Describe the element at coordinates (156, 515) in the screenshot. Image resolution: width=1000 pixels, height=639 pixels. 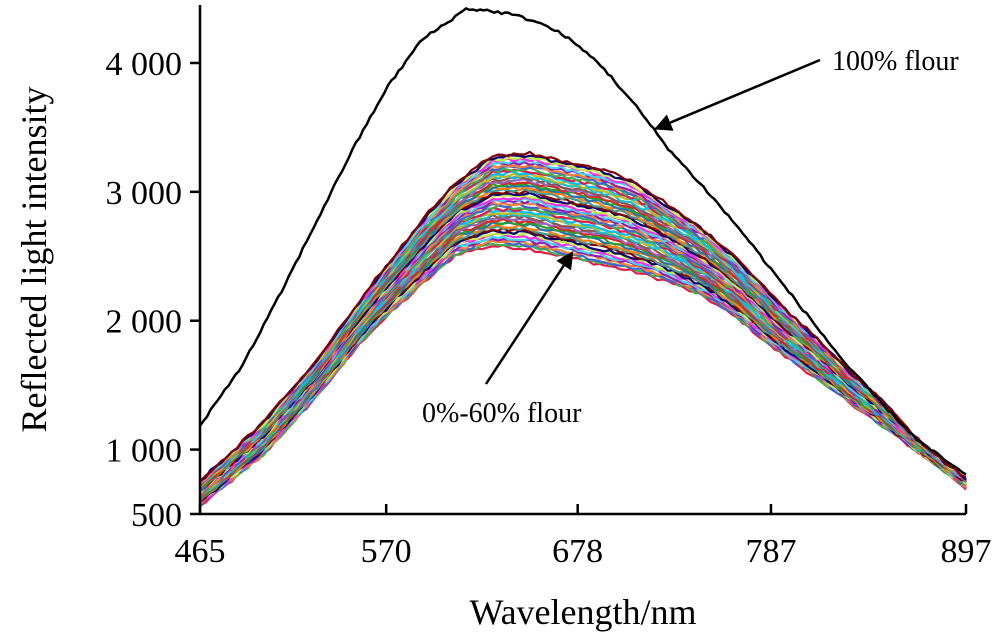
I see `y-tick-label: 500` at that location.